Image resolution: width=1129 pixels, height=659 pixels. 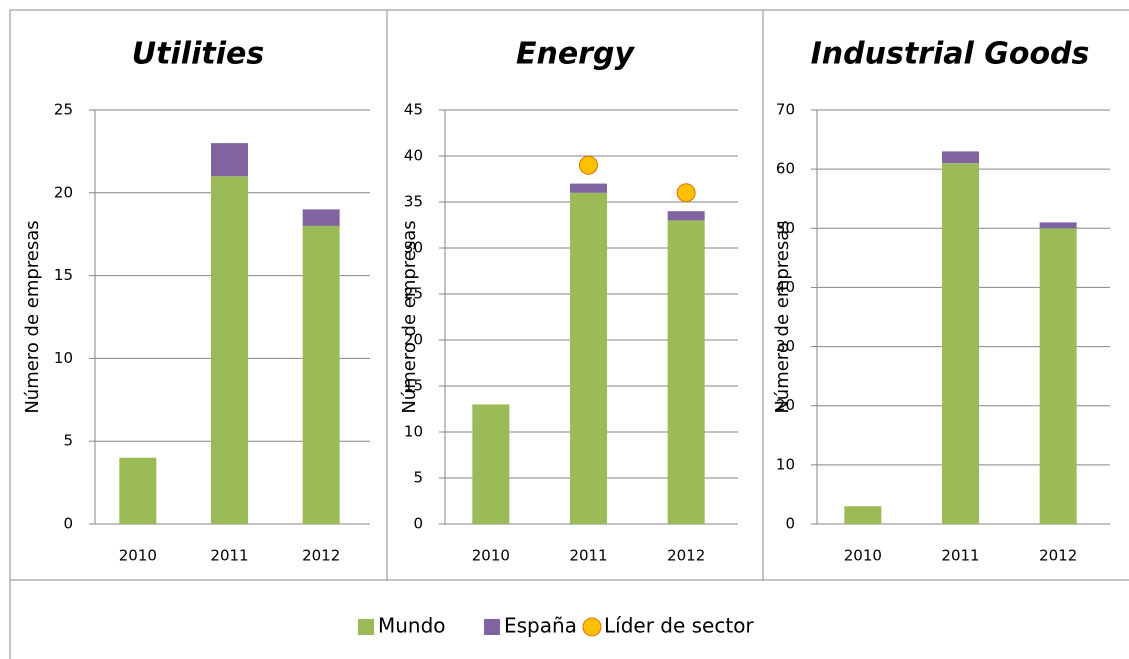 I want to click on y-tick-label: 70, so click(x=785, y=110).